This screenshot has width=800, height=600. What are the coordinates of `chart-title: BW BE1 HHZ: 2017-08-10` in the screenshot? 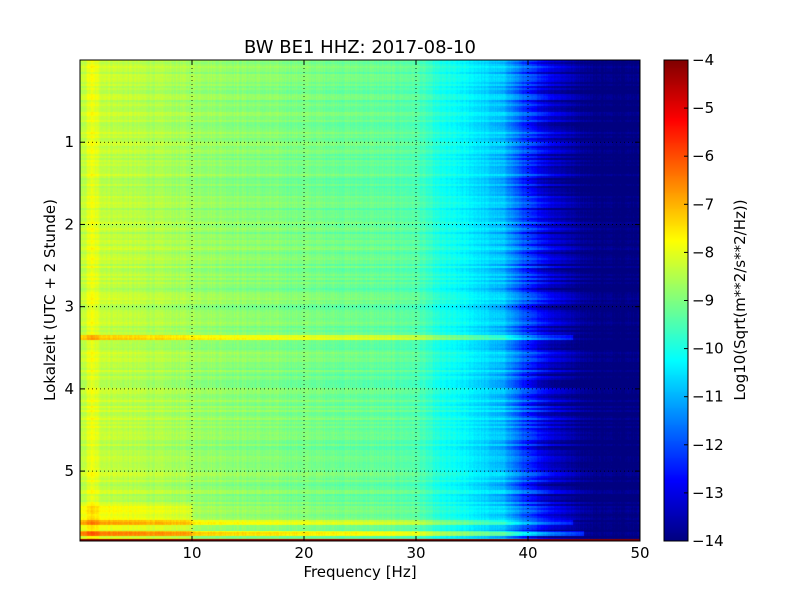 It's located at (360, 47).